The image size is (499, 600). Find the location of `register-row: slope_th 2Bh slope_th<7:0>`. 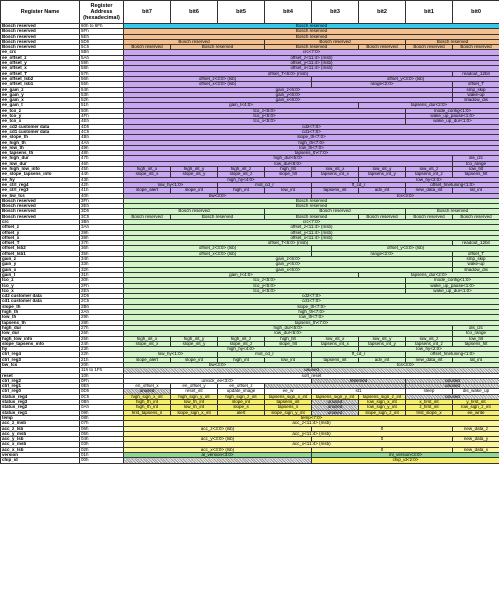

register-row: slope_th 2Bh slope_th<7:0> is located at coordinates (249, 307).